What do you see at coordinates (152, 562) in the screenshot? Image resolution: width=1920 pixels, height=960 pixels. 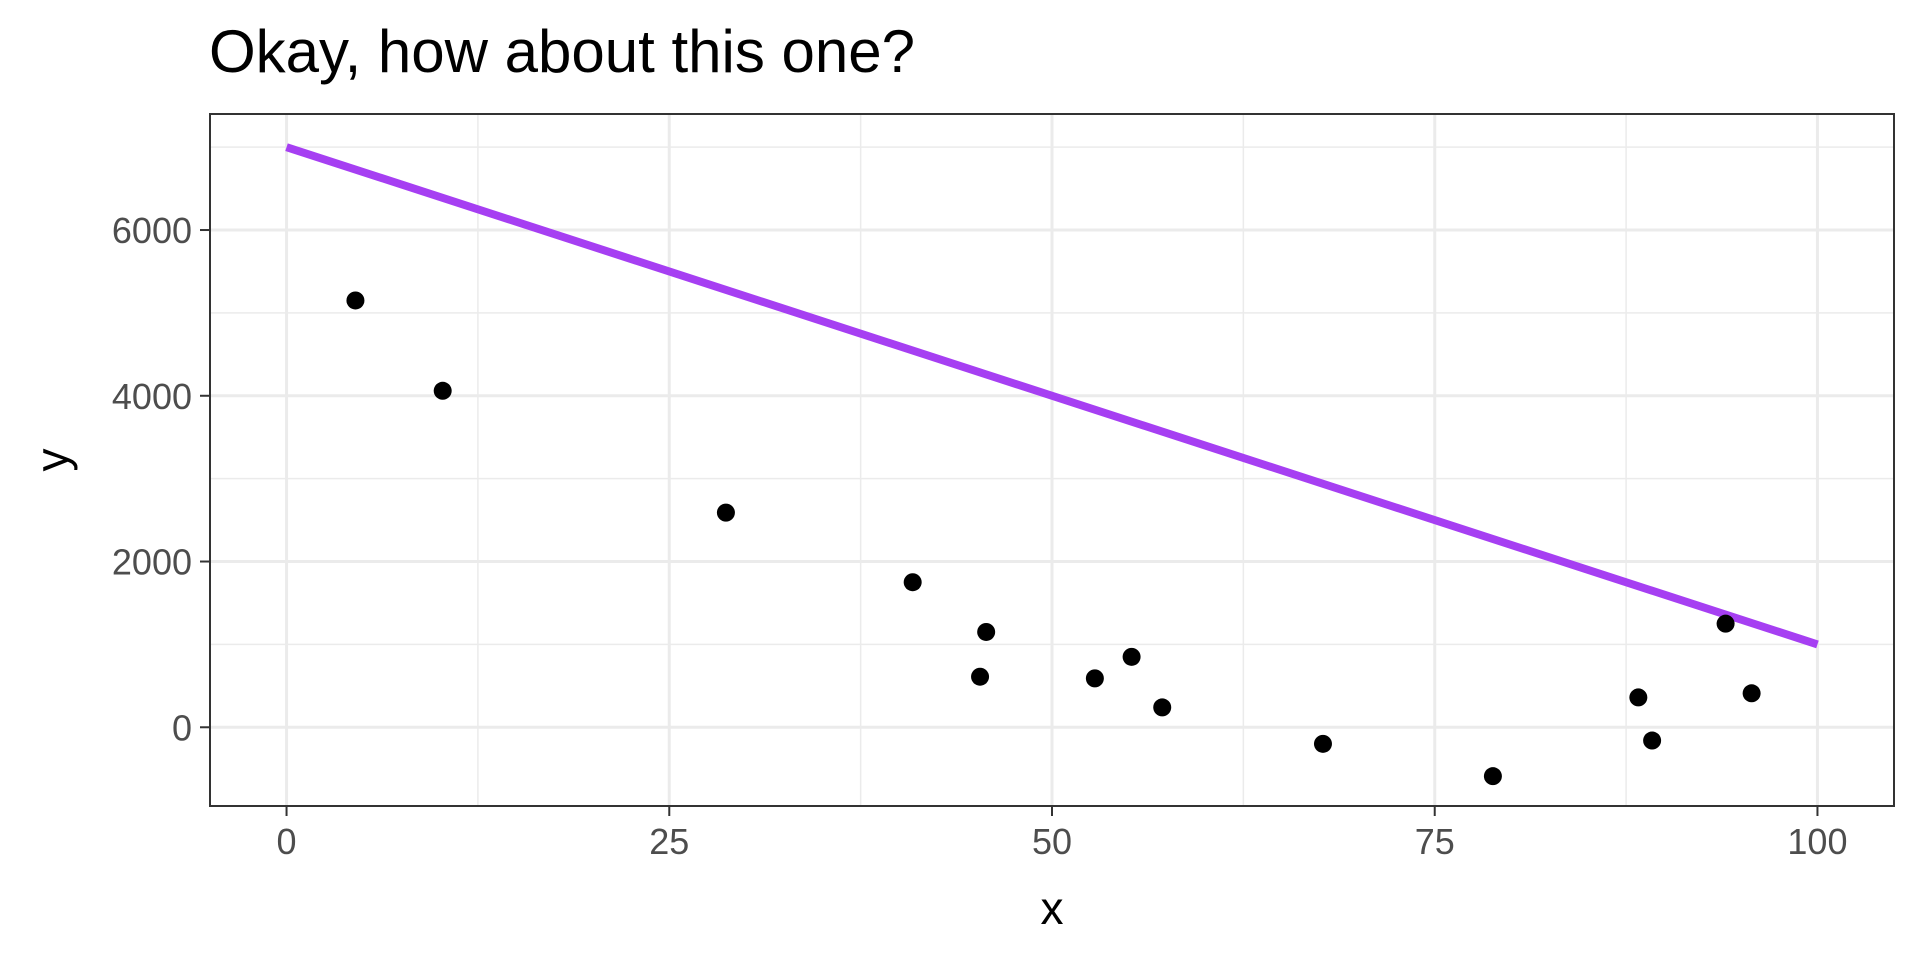 I see `y-tick-label: 2000` at bounding box center [152, 562].